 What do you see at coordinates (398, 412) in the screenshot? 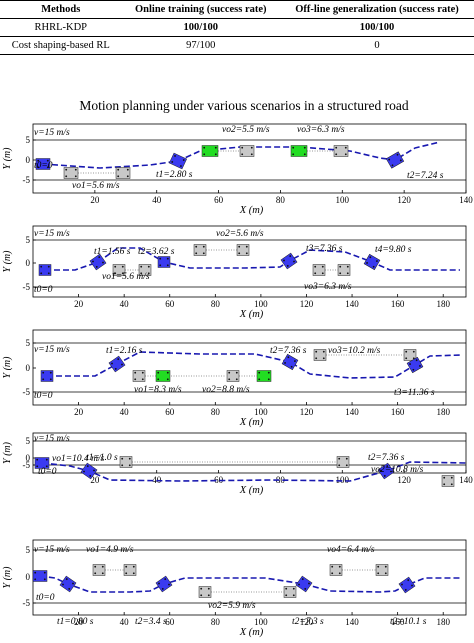
I see `x-tick-label: 160` at bounding box center [398, 412].